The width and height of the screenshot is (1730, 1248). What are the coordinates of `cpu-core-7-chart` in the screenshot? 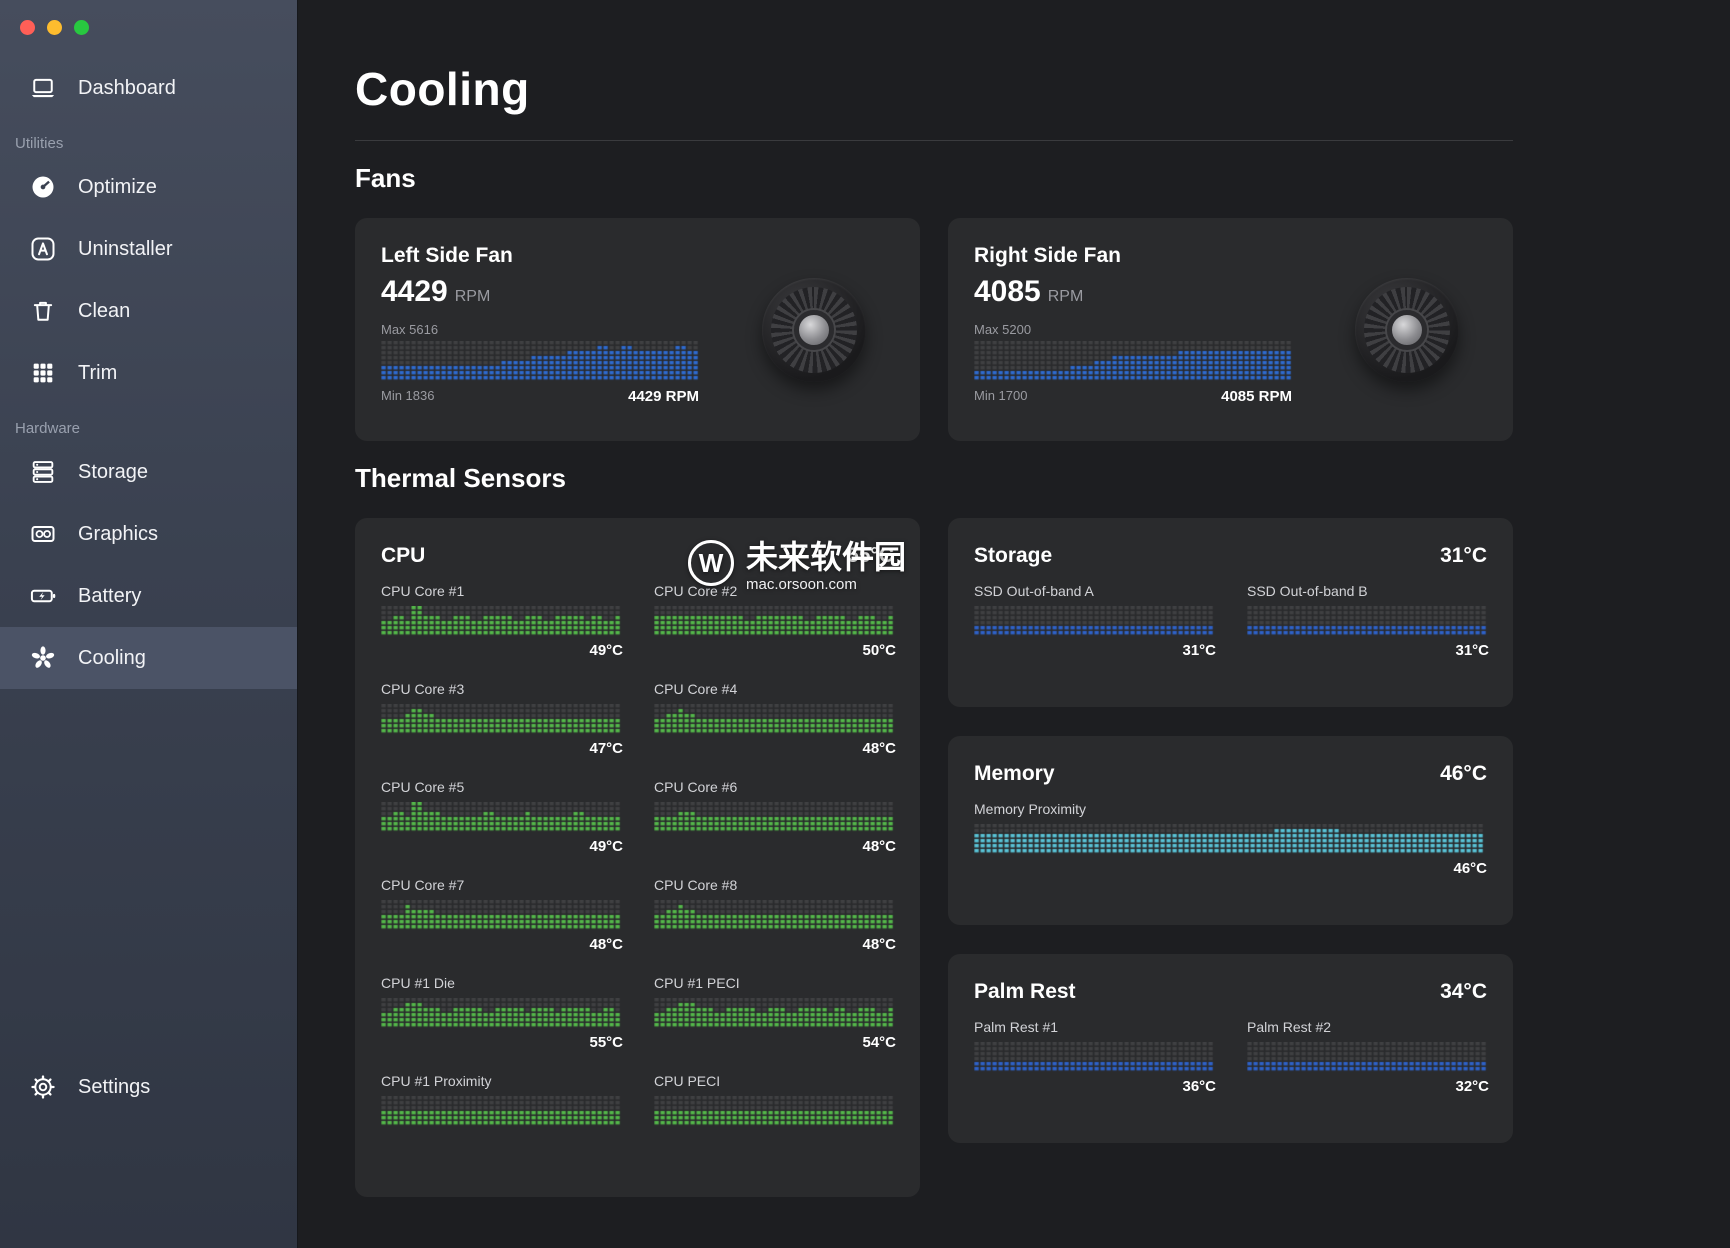 It's located at (502, 915).